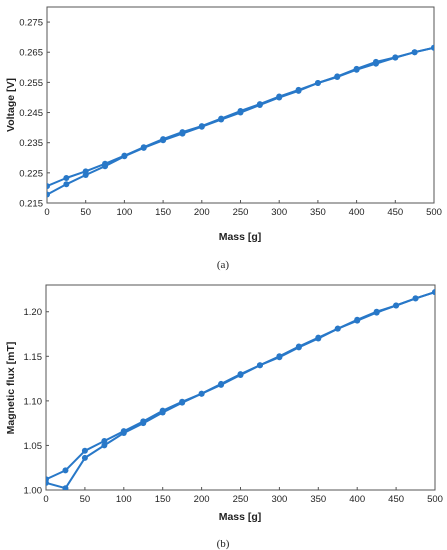 Image resolution: width=447 pixels, height=550 pixels. I want to click on y-tick-label: 1.15, so click(33, 357).